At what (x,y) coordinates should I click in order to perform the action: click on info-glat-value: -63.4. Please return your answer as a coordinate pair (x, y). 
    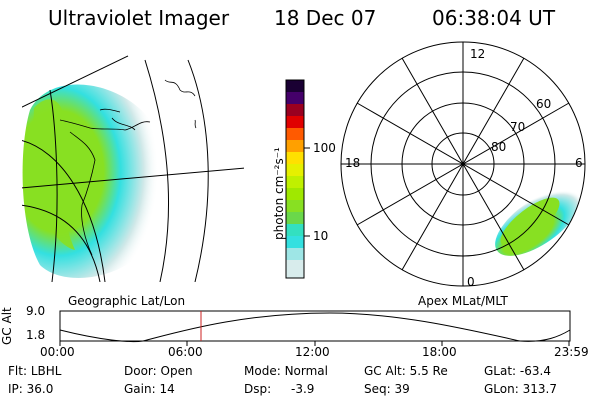
    Looking at the image, I should click on (535, 371).